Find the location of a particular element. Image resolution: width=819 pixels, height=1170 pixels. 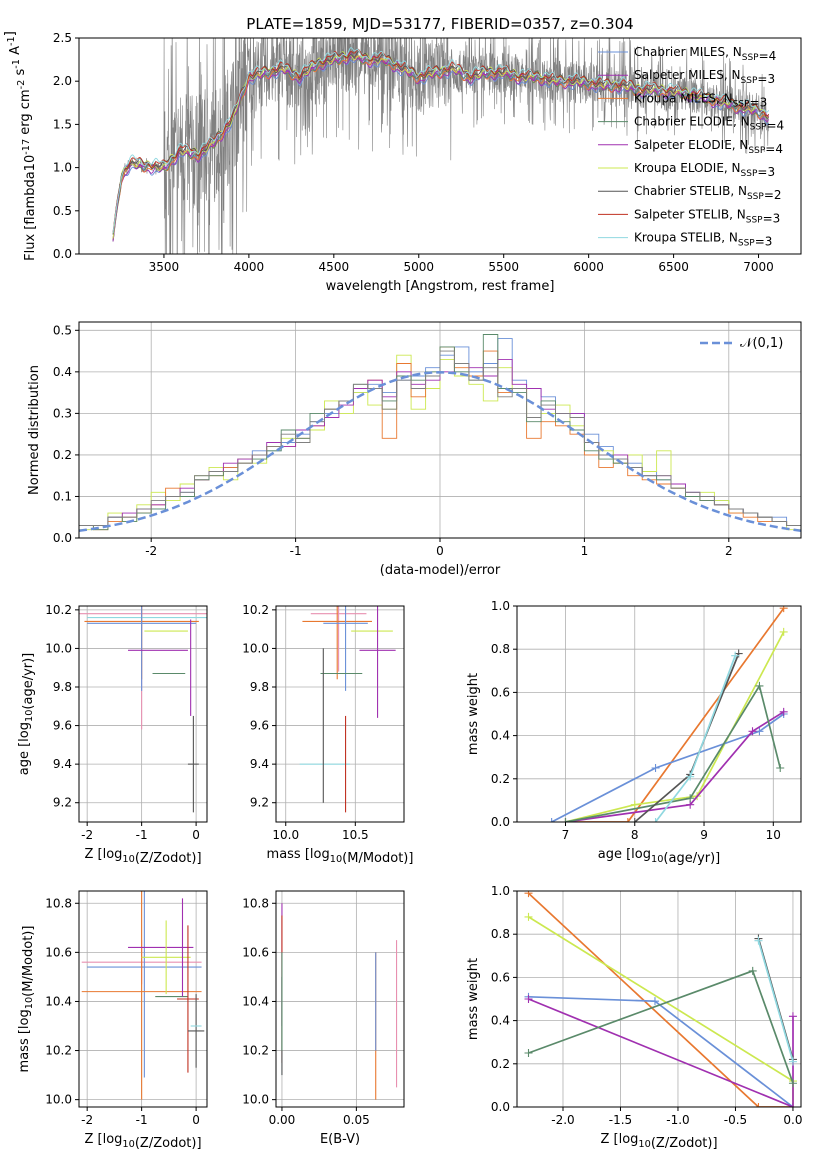

x-tick-label: 2 is located at coordinates (729, 551).